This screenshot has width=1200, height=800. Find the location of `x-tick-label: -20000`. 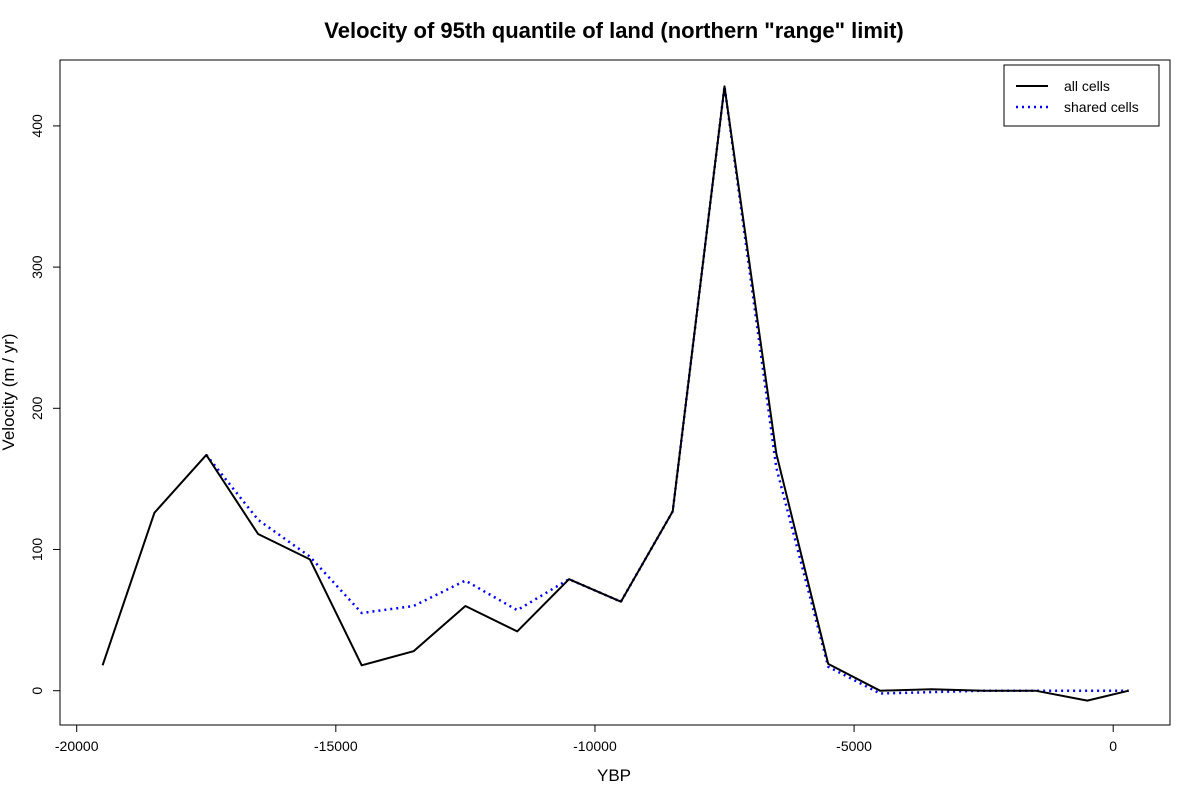

x-tick-label: -20000 is located at coordinates (77, 746).